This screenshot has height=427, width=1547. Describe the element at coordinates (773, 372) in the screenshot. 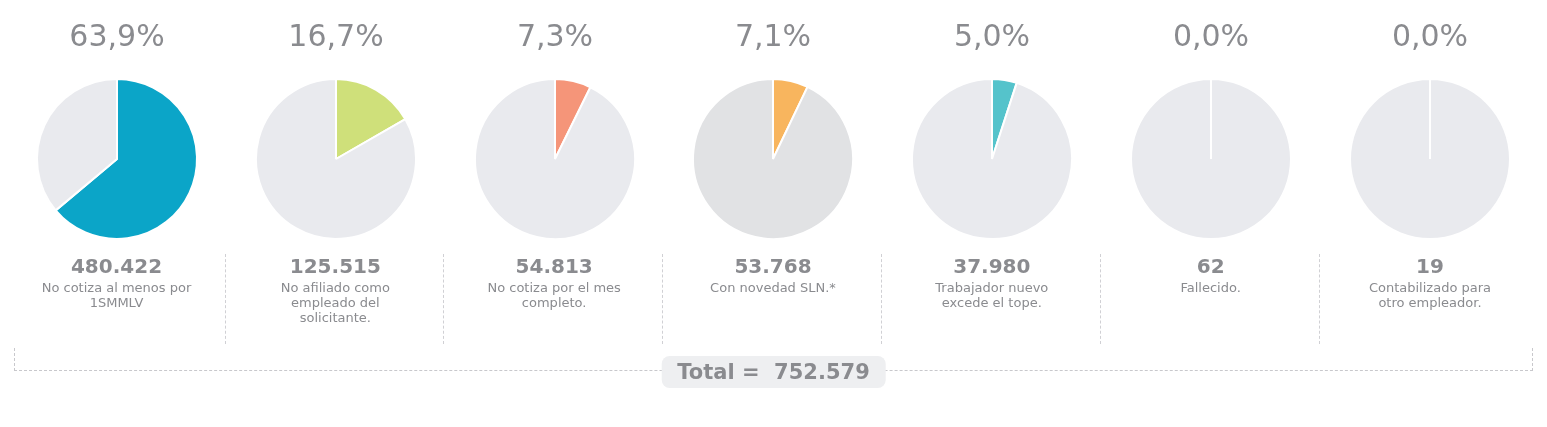

I see `text: Total = 752.579` at that location.